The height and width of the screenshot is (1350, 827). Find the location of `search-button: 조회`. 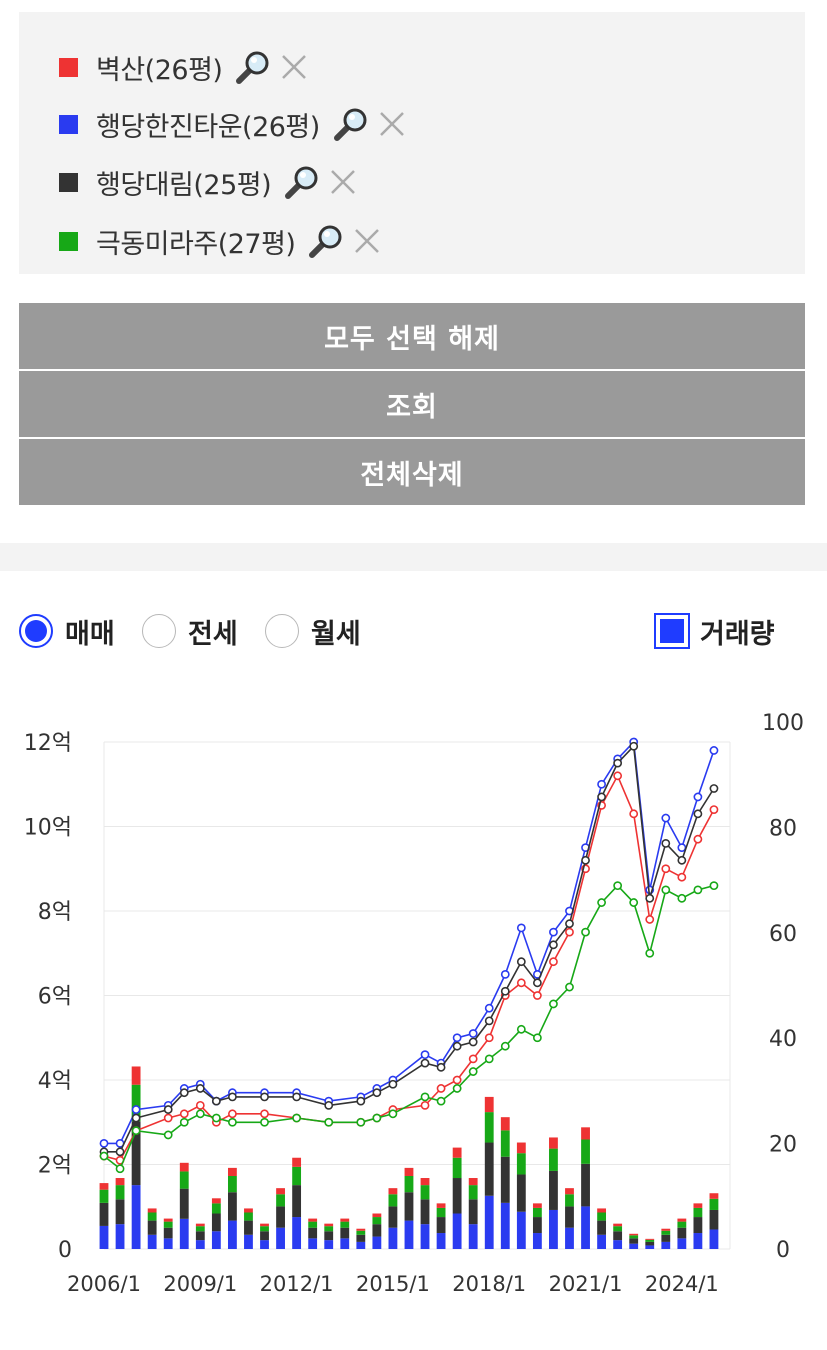

search-button: 조회 is located at coordinates (412, 404).